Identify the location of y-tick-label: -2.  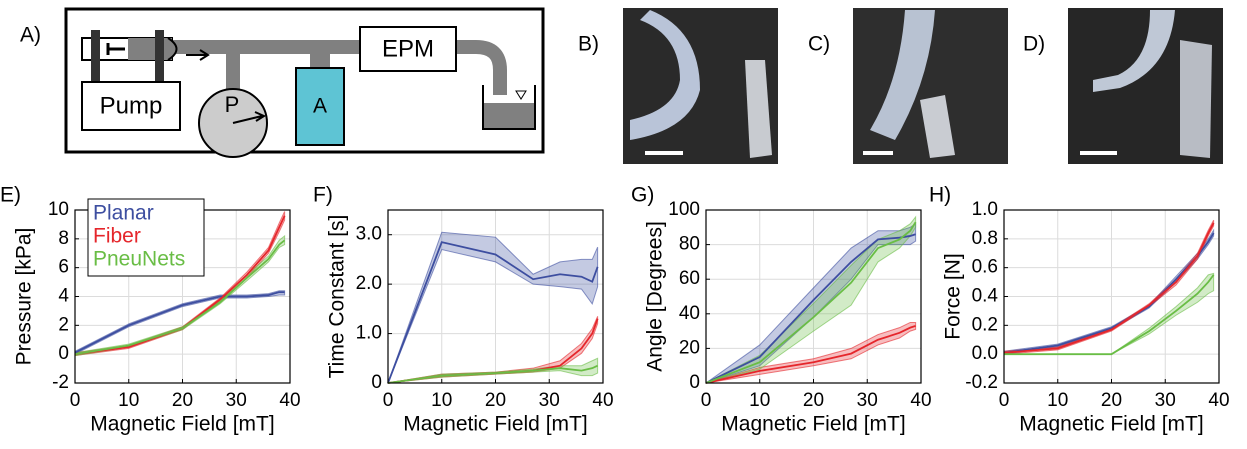
(60, 382).